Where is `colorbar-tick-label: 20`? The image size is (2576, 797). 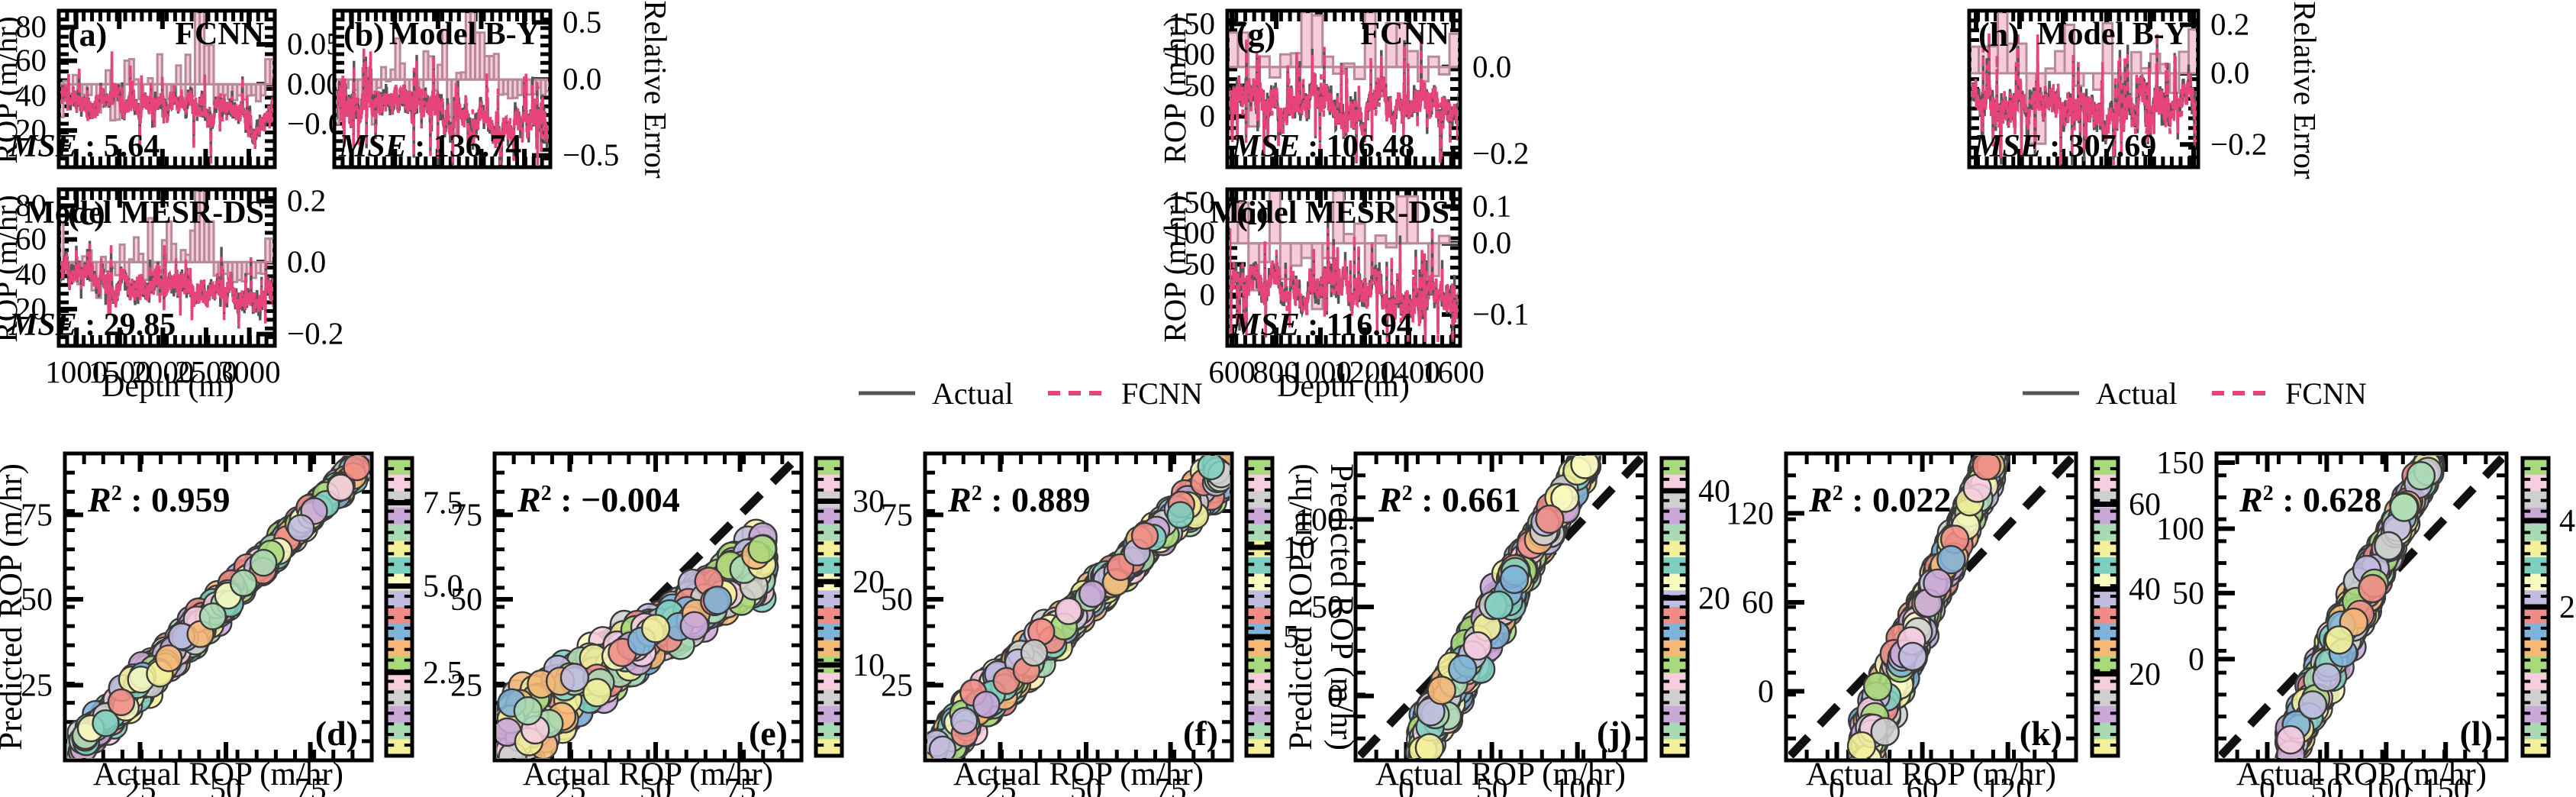
colorbar-tick-label: 20 is located at coordinates (2567, 607).